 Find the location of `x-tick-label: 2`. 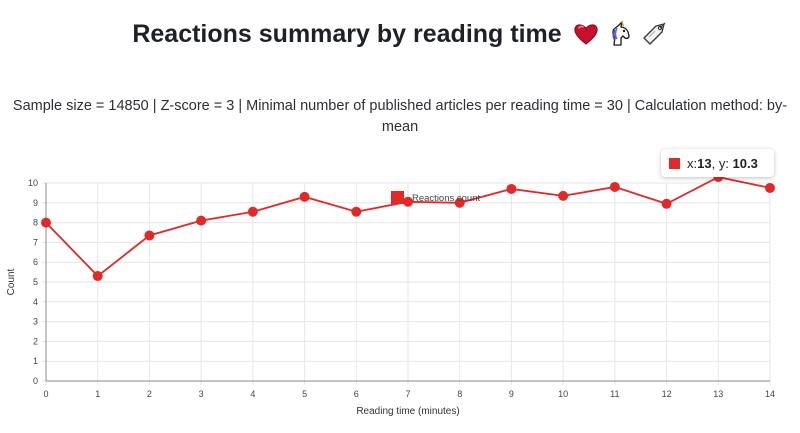

x-tick-label: 2 is located at coordinates (149, 394).